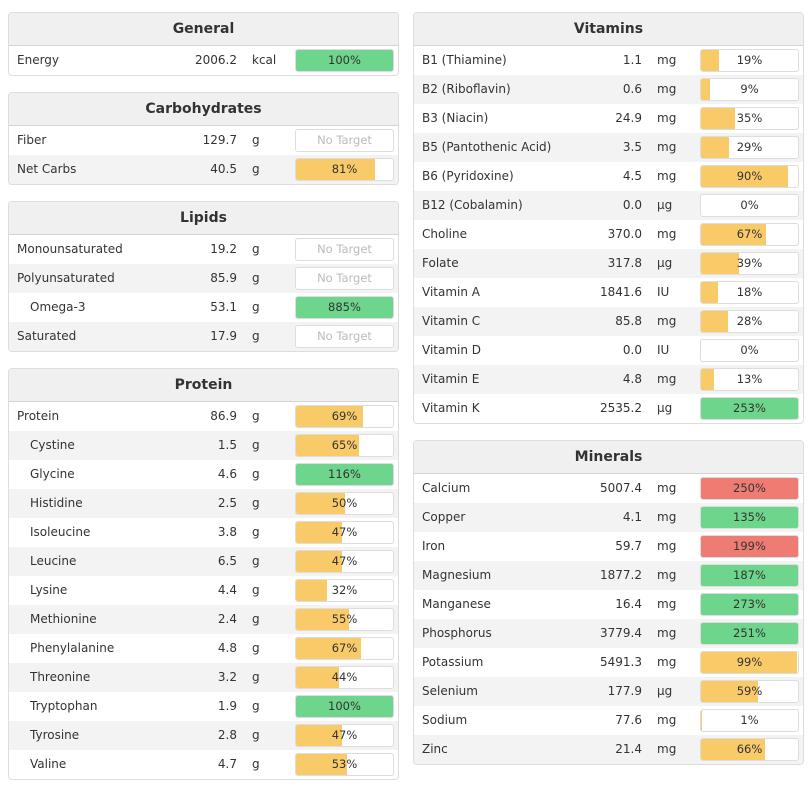 This screenshot has width=811, height=796. I want to click on panel-title: Lipids, so click(203, 218).